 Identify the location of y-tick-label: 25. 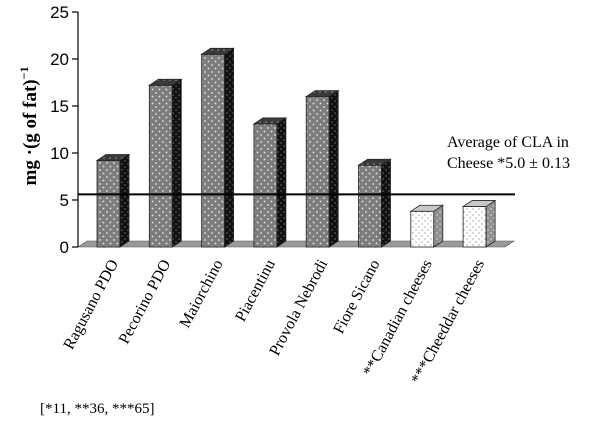
(59, 12).